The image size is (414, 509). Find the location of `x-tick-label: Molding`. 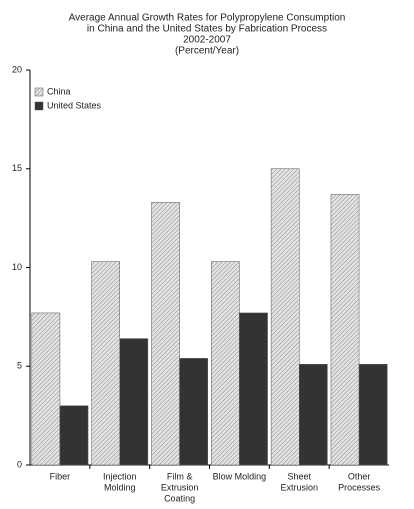

x-tick-label: Molding is located at coordinates (120, 487).